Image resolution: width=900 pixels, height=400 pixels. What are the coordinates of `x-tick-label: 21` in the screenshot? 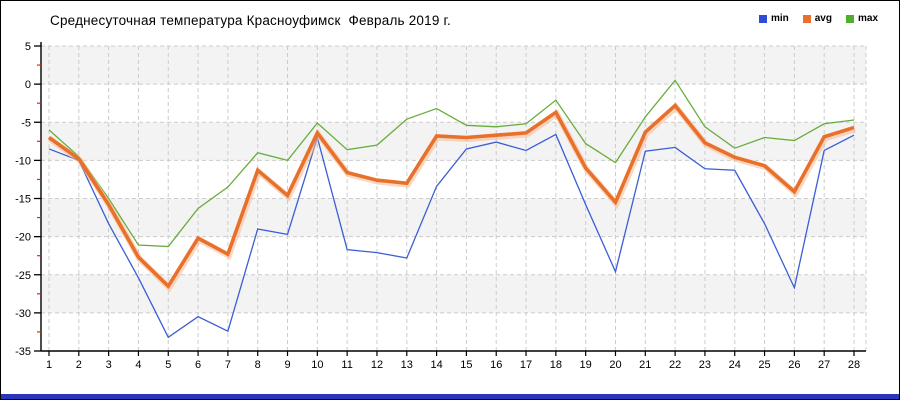 It's located at (645, 365).